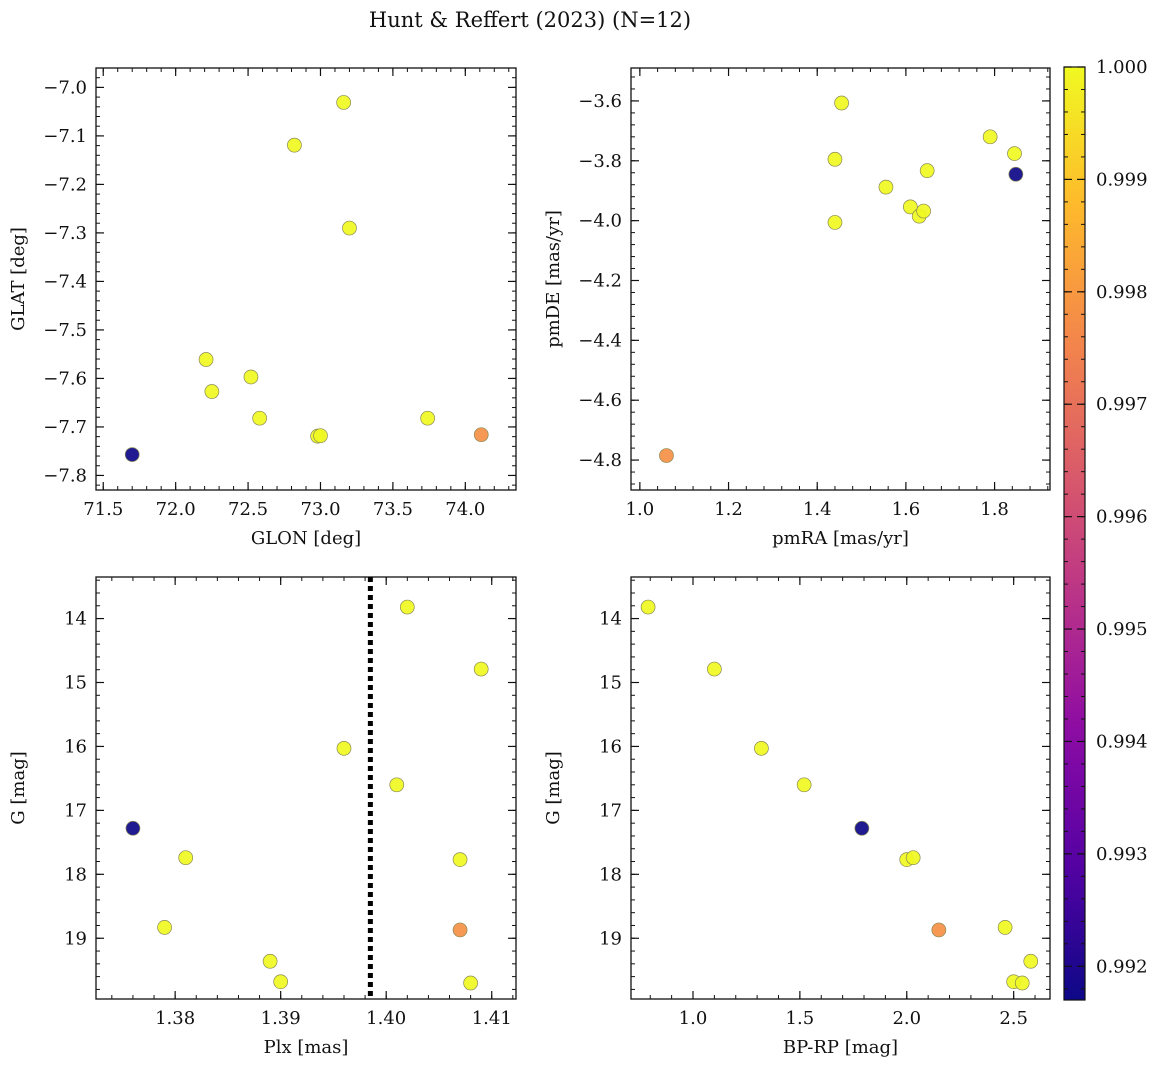  What do you see at coordinates (553, 787) in the screenshot?
I see `y-axis-label: G [mag]` at bounding box center [553, 787].